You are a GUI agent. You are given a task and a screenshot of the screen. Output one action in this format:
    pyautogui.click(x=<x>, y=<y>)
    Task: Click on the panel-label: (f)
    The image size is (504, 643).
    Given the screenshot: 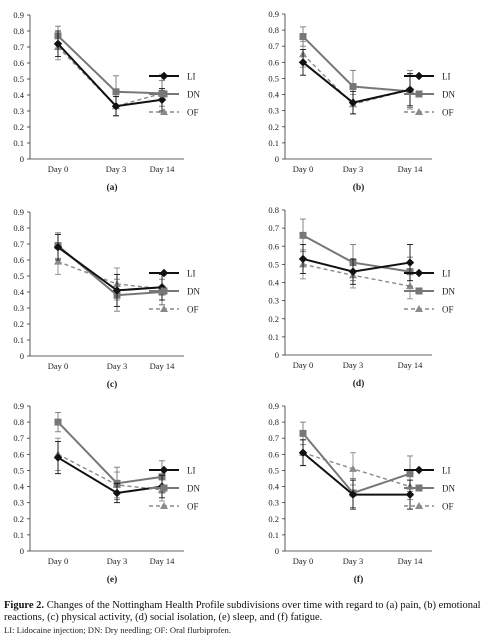 What is the action you would take?
    pyautogui.click(x=359, y=579)
    